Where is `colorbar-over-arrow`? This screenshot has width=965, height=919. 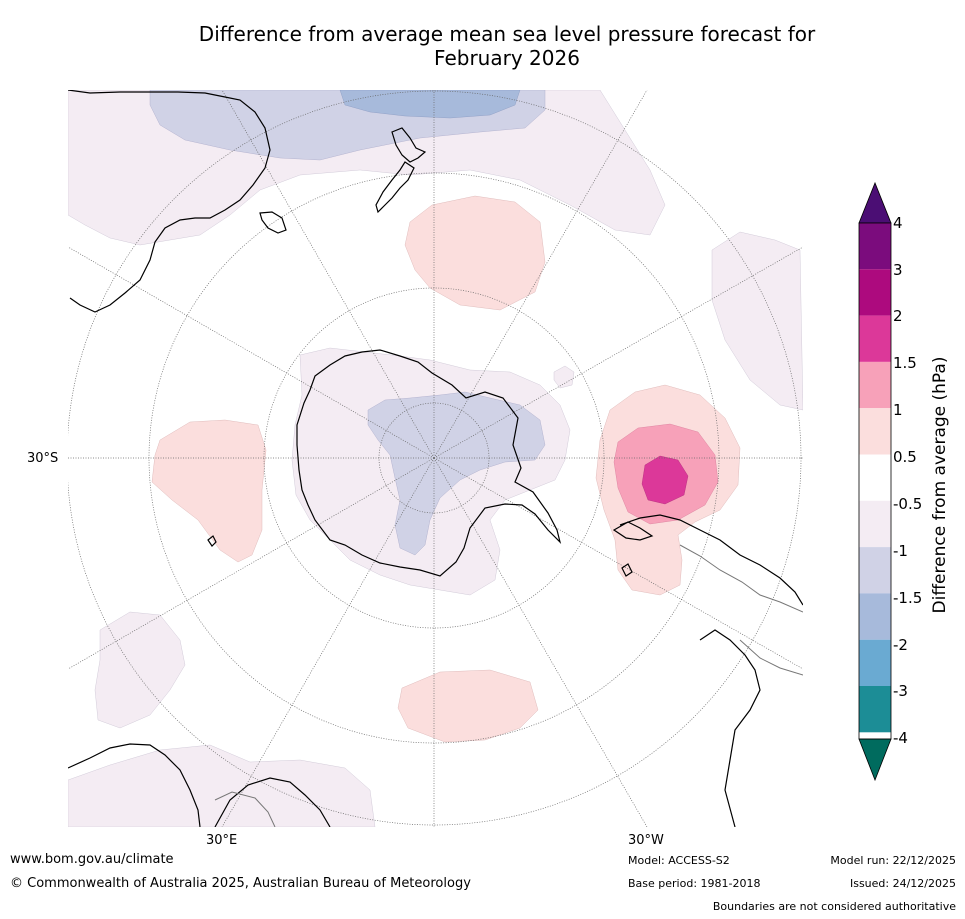 colorbar-over-arrow is located at coordinates (875, 202).